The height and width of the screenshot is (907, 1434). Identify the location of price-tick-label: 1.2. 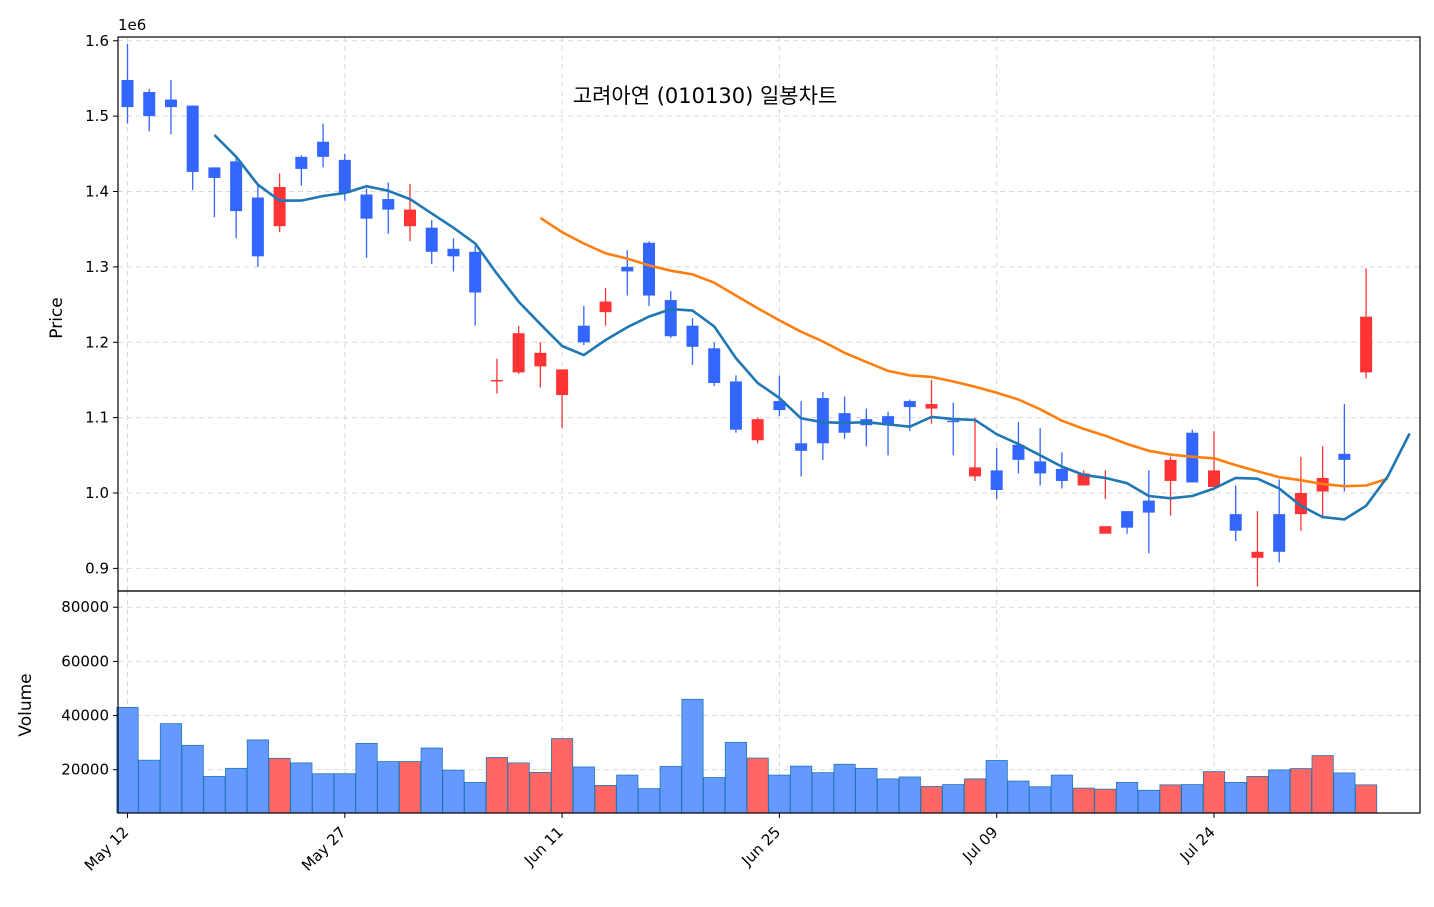
(97, 342).